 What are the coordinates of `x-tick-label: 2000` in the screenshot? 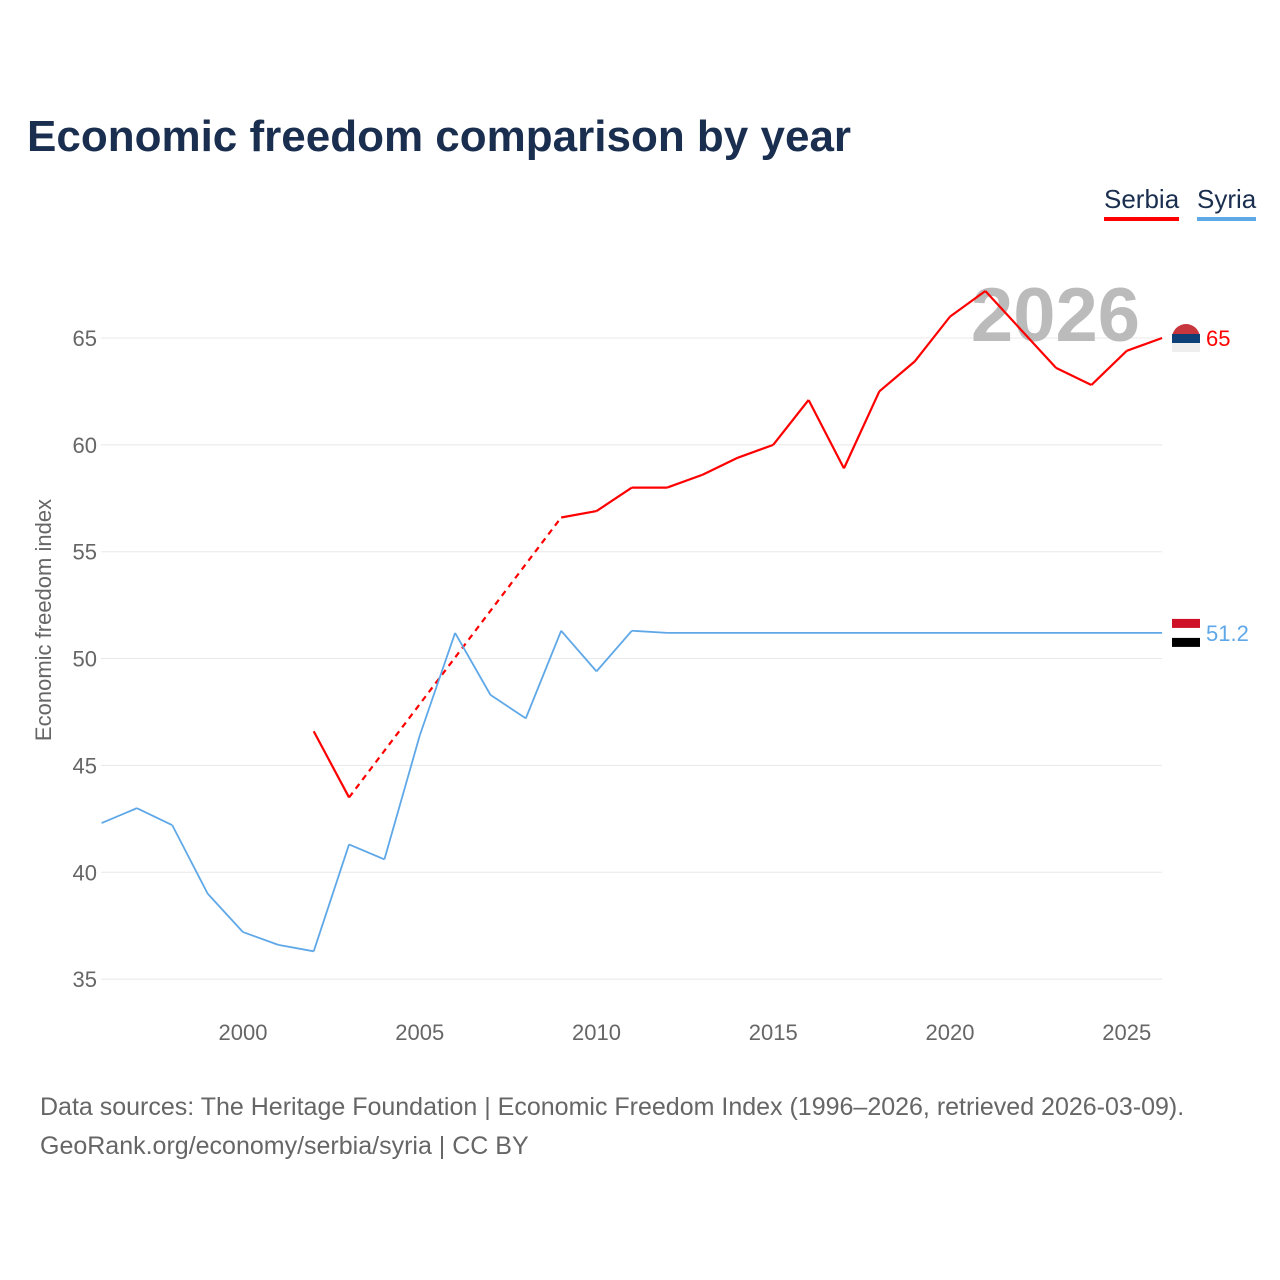 It's located at (243, 1032).